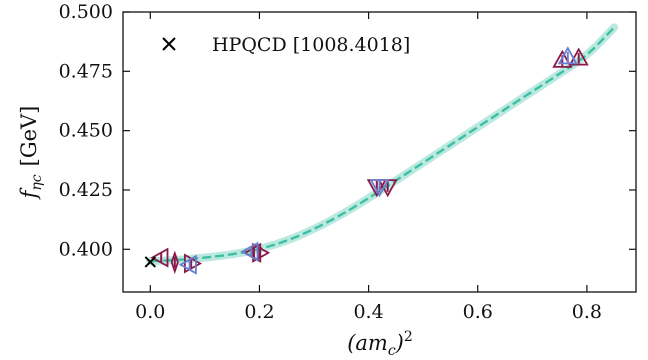  Describe the element at coordinates (86, 249) in the screenshot. I see `y-tick-label: 0.400` at that location.